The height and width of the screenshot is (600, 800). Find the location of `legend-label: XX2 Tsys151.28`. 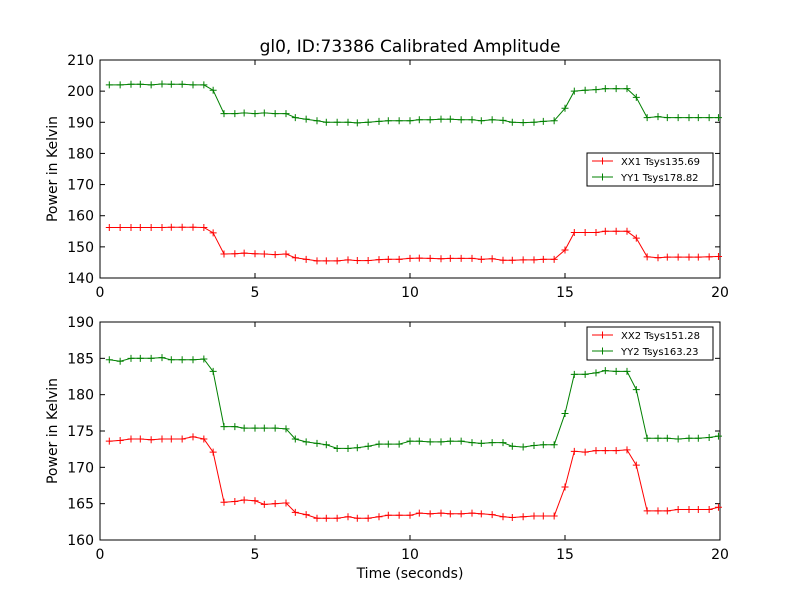

legend-label: XX2 Tsys151.28 is located at coordinates (660, 336).